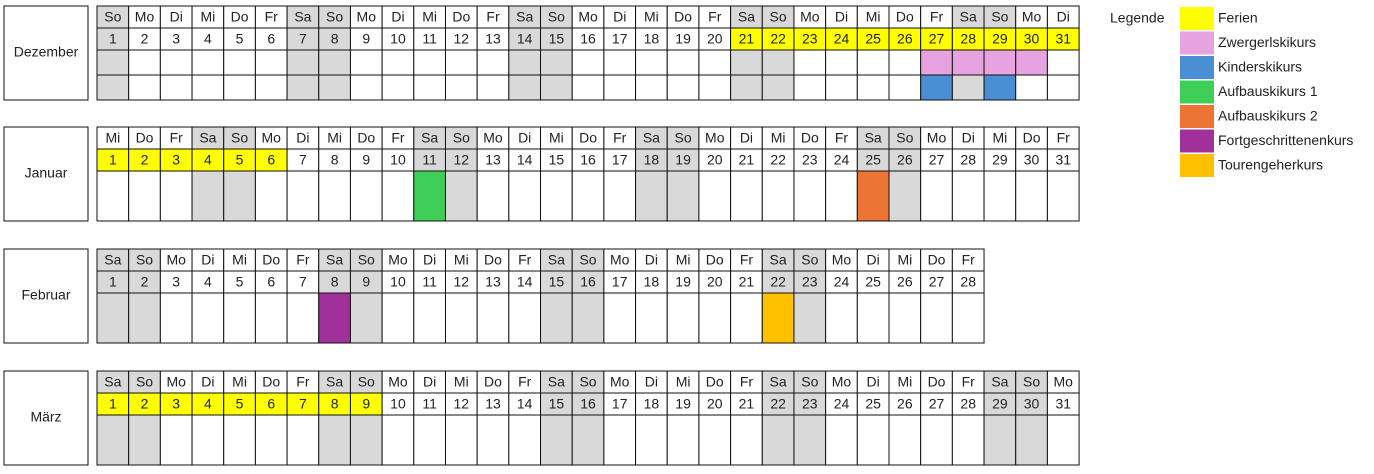 This screenshot has height=474, width=1374. I want to click on day-number: 16, so click(588, 160).